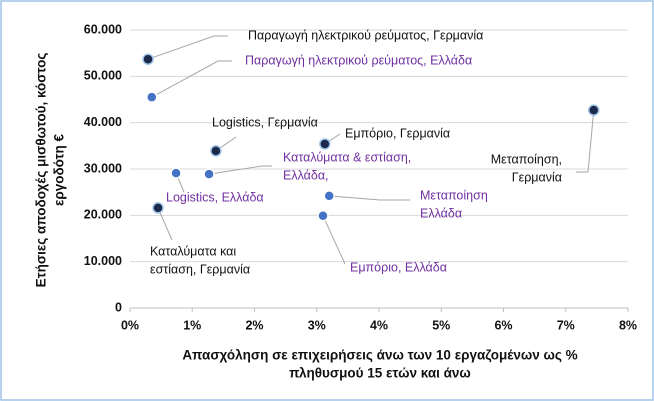 The width and height of the screenshot is (654, 401). I want to click on y-tick-label: 40.000, so click(103, 122).